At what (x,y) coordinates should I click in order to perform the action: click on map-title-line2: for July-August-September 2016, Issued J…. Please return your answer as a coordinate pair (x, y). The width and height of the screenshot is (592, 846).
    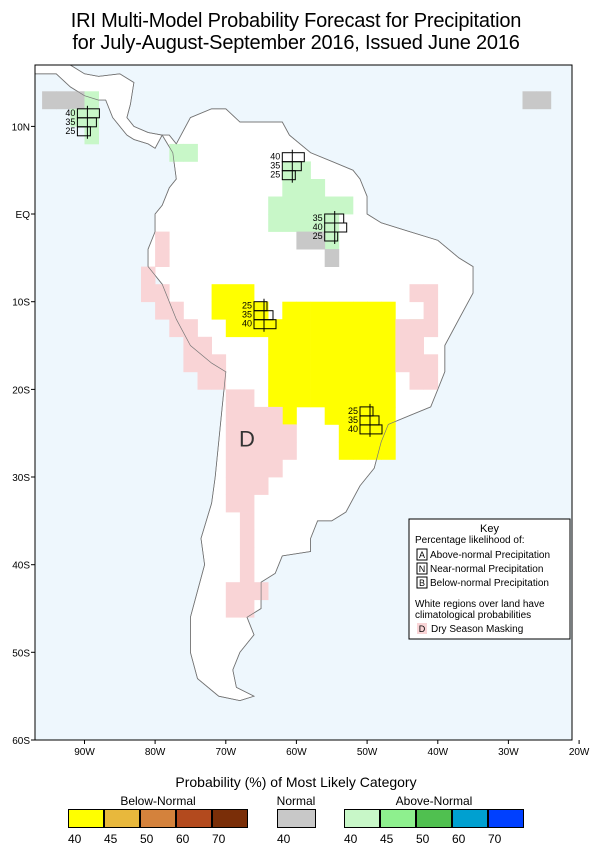
    Looking at the image, I should click on (296, 43).